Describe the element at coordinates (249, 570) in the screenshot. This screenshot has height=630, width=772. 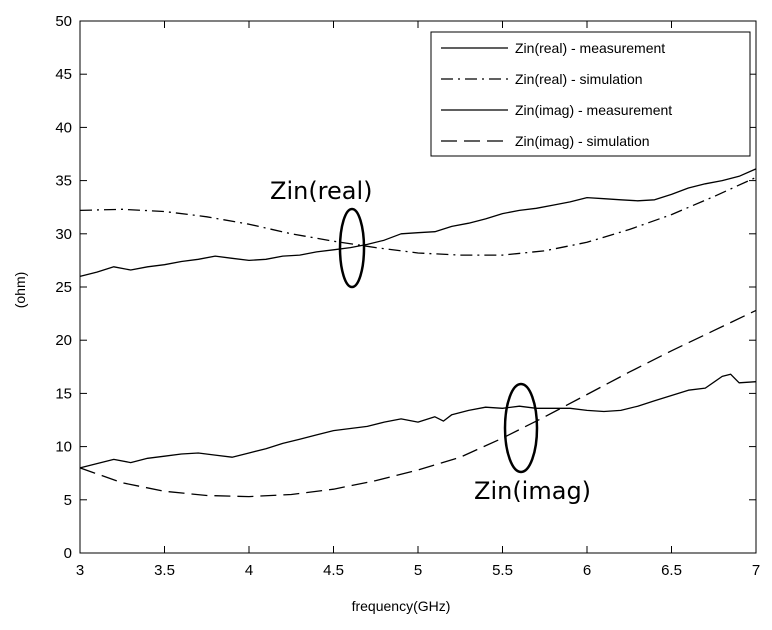
I see `x-tick-label: 4` at that location.